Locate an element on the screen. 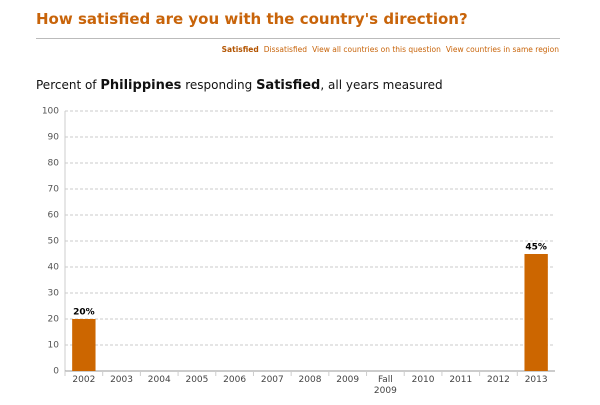  x-tick-label: 2012 is located at coordinates (498, 380).